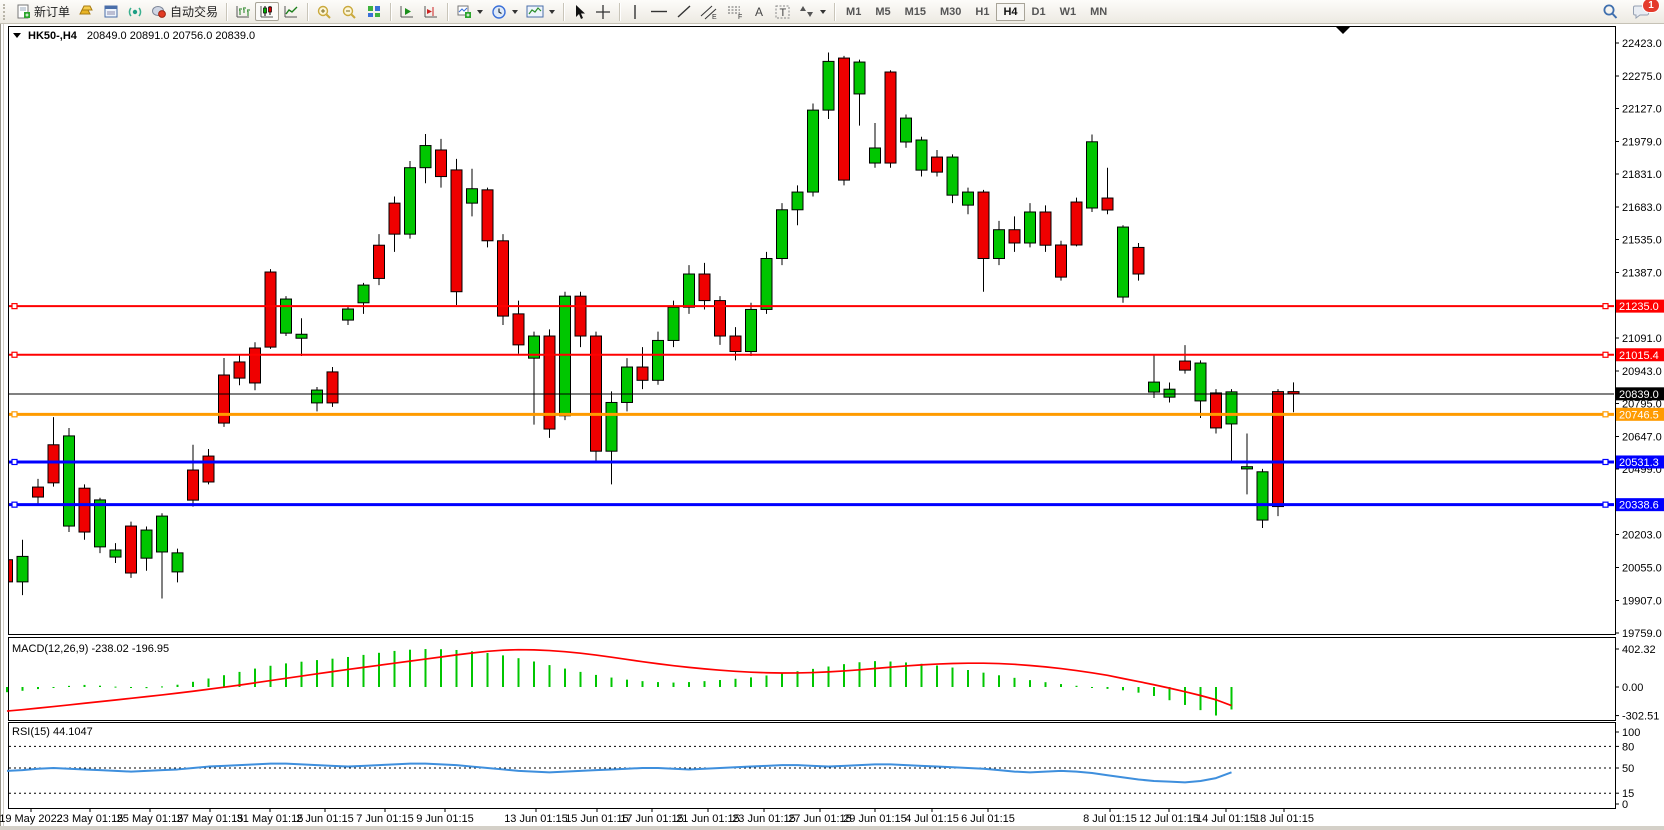 This screenshot has height=830, width=1664. What do you see at coordinates (325, 819) in the screenshot?
I see `svg-text: 2 Jun 01:15` at bounding box center [325, 819].